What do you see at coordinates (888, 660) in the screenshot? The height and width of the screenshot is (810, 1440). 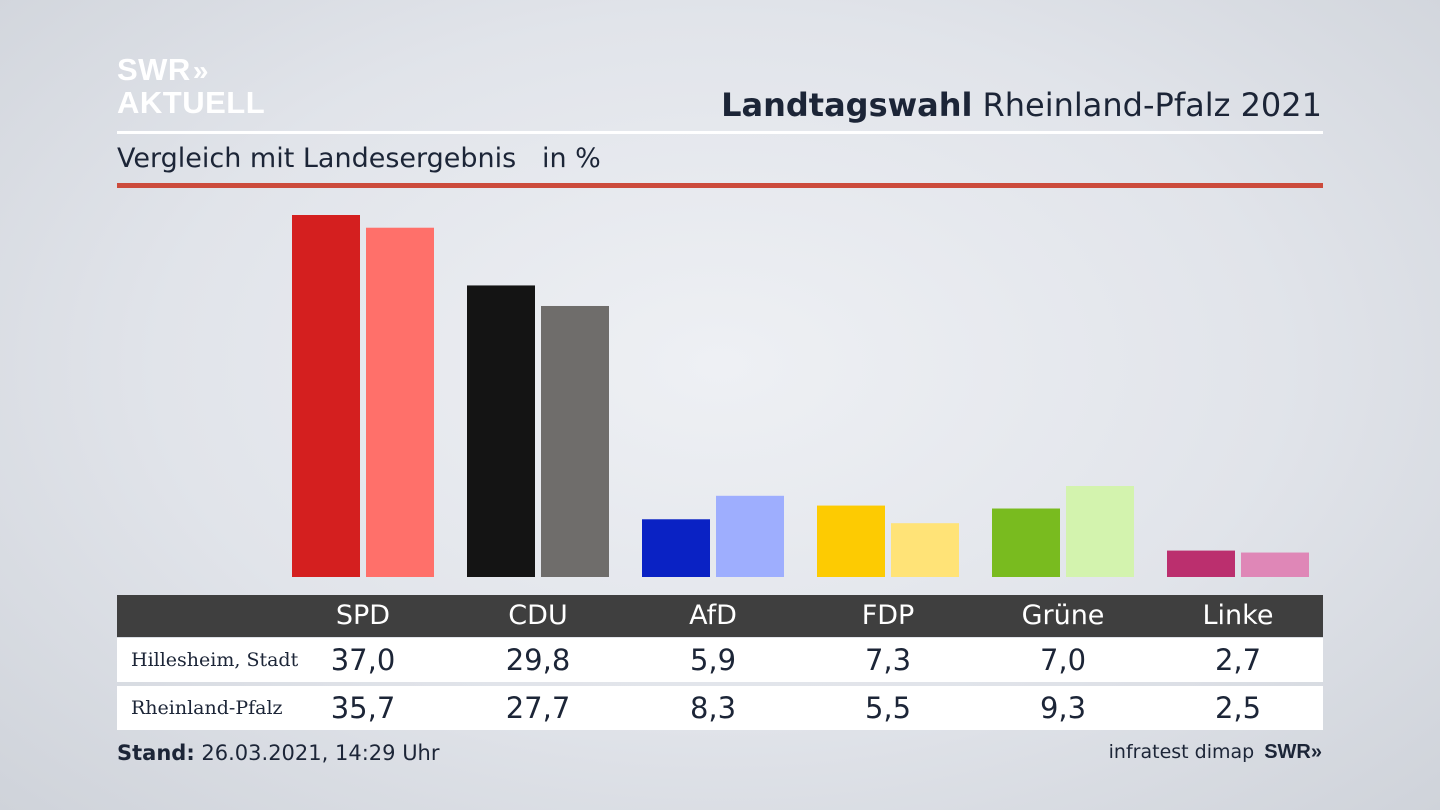 I see `table-cell: 7,3` at bounding box center [888, 660].